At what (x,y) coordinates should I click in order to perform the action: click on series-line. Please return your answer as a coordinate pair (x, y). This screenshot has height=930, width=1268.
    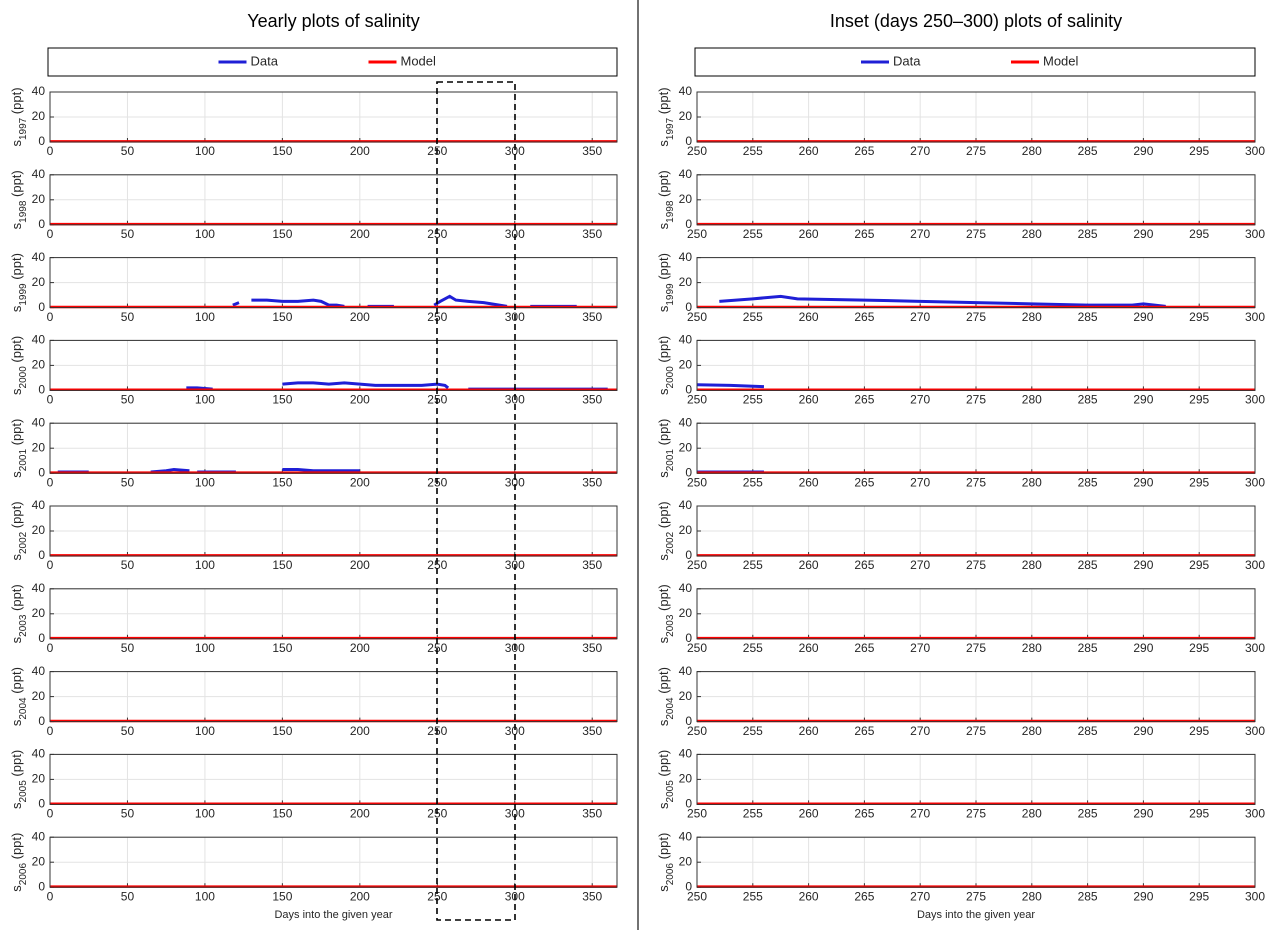
    Looking at the image, I should click on (942, 301).